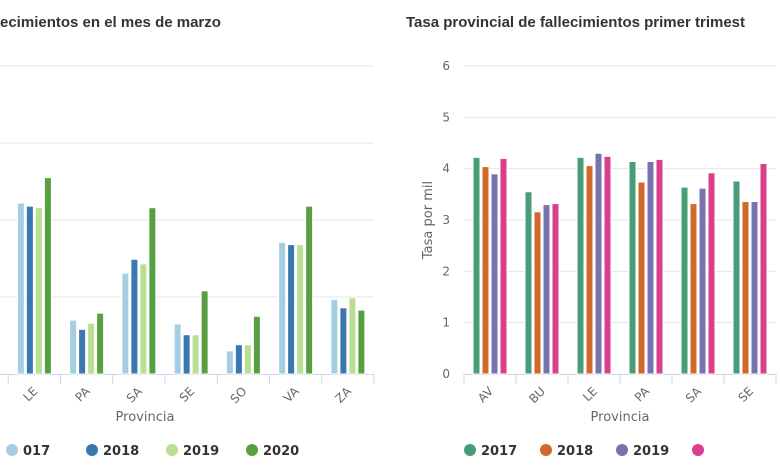 Image resolution: width=780 pixels, height=470 pixels. I want to click on bar-BU-2019, so click(546, 289).